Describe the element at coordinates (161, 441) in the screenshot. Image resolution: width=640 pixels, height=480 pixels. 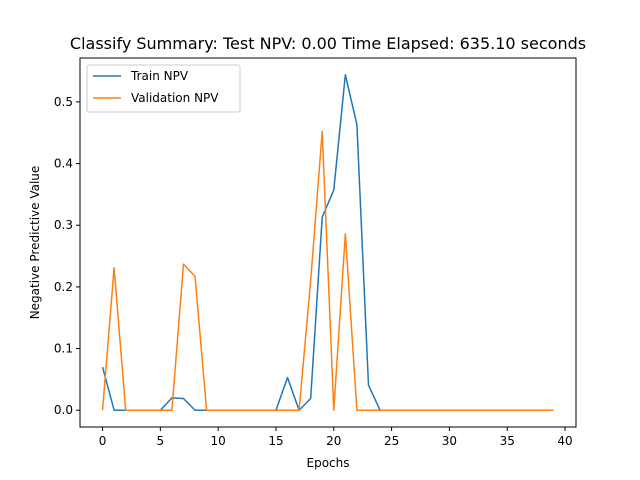
I see `x-tick-label: 5` at that location.